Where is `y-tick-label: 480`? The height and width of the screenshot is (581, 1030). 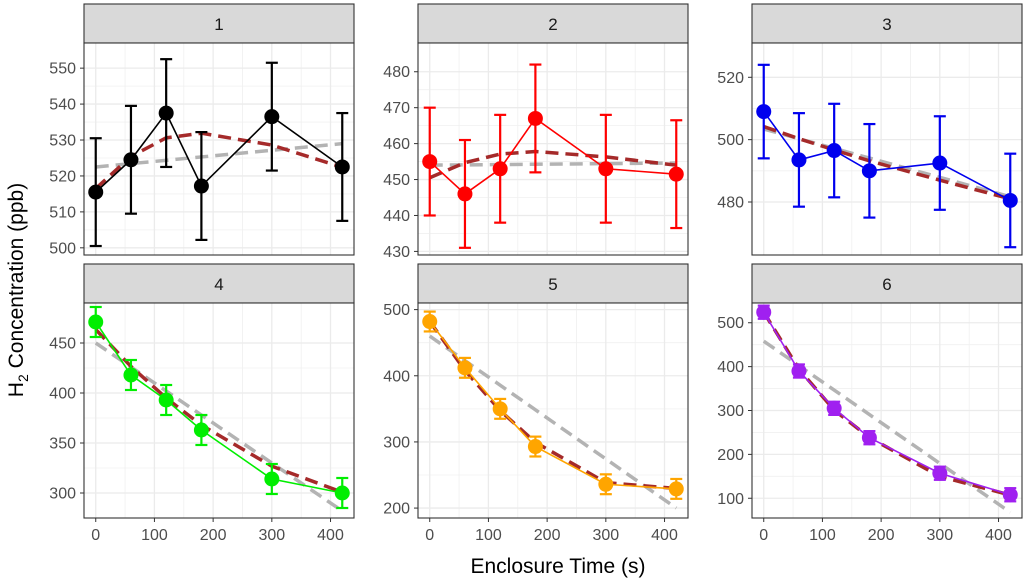
y-tick-label: 480 is located at coordinates (730, 203).